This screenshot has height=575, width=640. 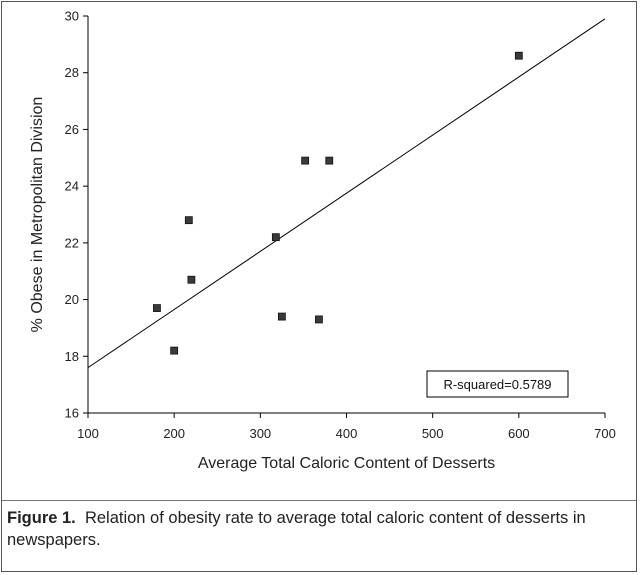 I want to click on y-tick-label: 24, so click(x=72, y=186).